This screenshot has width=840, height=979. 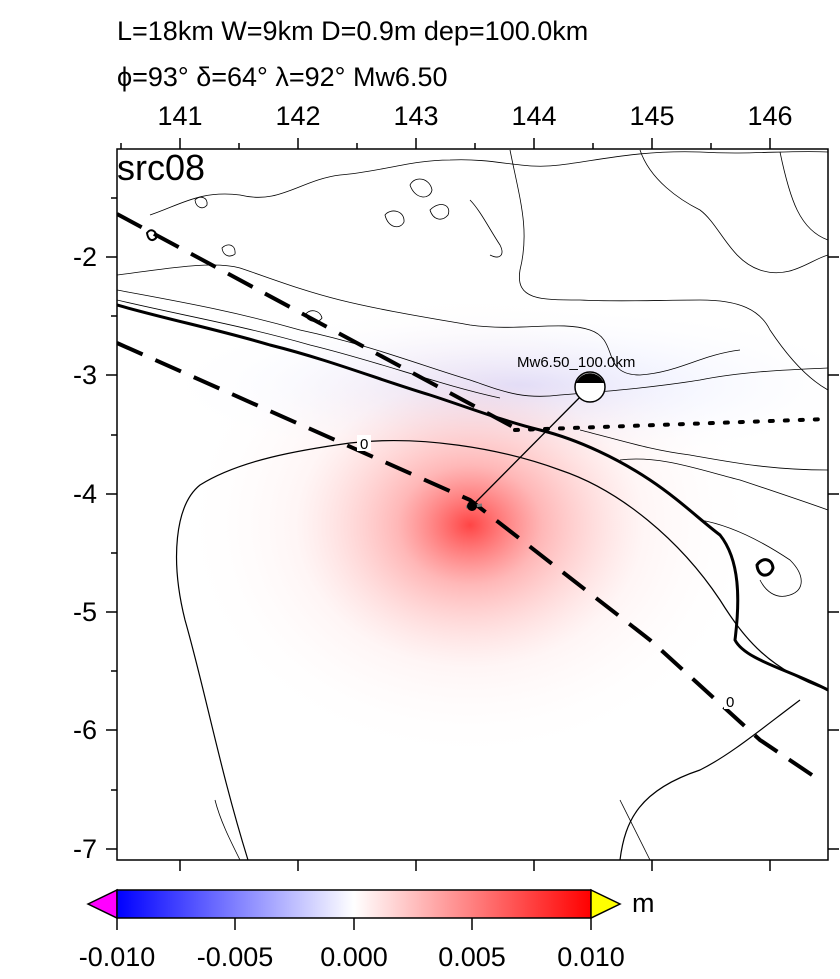 I want to click on colorbar-under-arrow, so click(x=102, y=904).